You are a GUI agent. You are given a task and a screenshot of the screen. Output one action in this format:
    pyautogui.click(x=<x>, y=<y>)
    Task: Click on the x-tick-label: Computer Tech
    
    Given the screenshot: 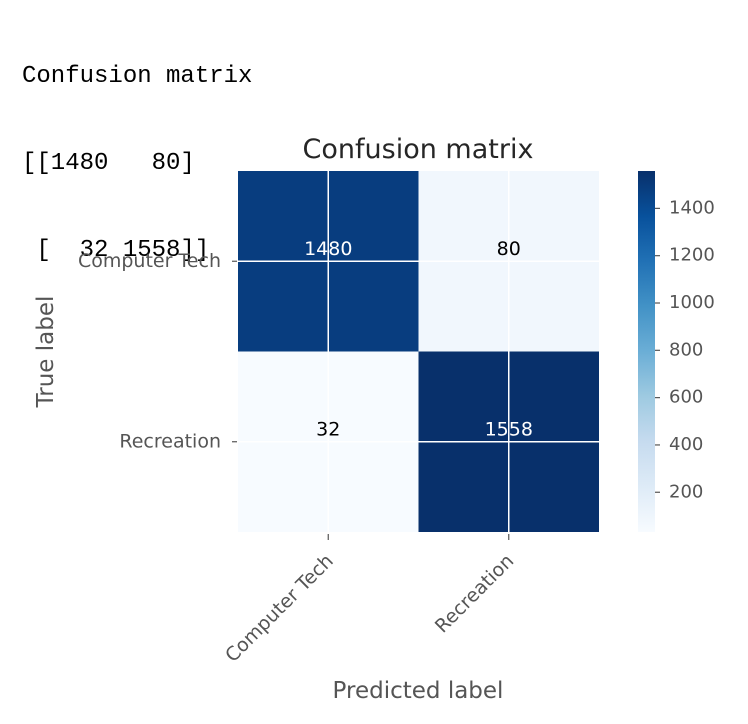 What is the action you would take?
    pyautogui.click(x=279, y=608)
    